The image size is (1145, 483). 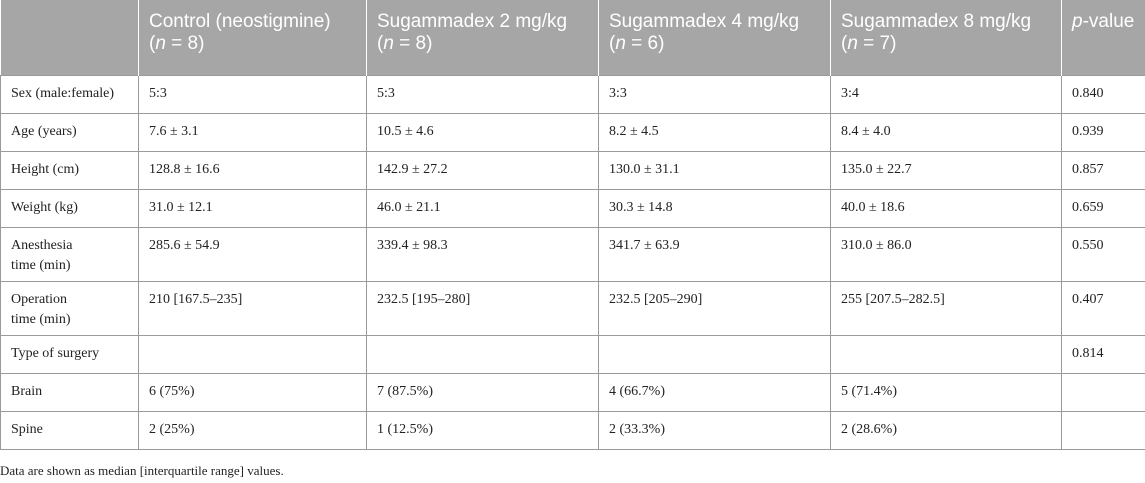 I want to click on cell-sugammadex-4: 4 (66.7%), so click(x=714, y=392).